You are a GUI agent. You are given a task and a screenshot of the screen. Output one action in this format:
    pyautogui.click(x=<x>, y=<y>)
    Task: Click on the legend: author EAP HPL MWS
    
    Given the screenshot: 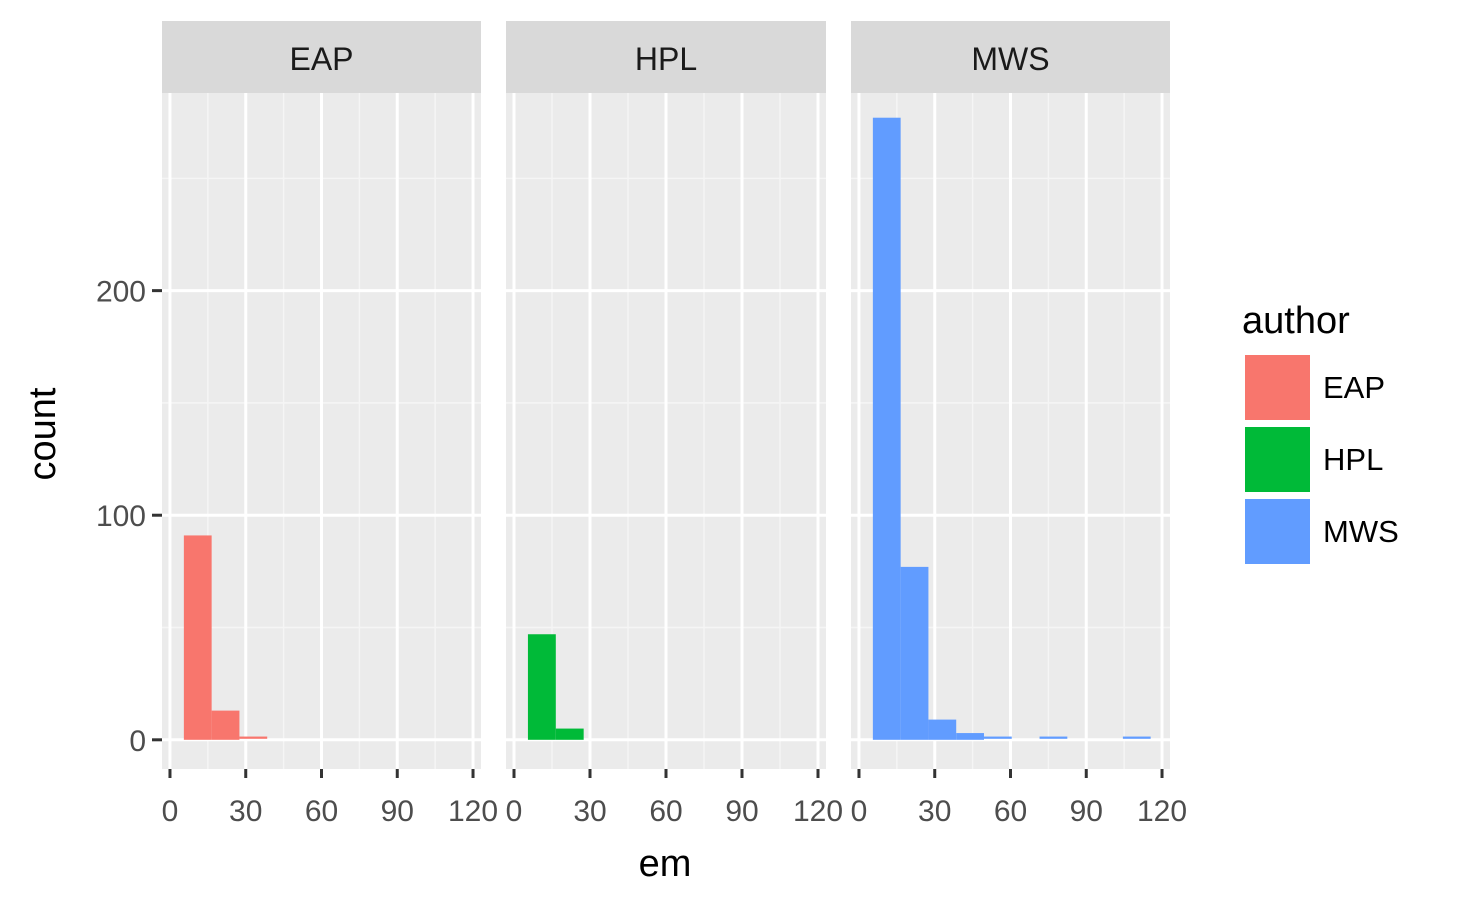 What is the action you would take?
    pyautogui.click(x=1320, y=432)
    